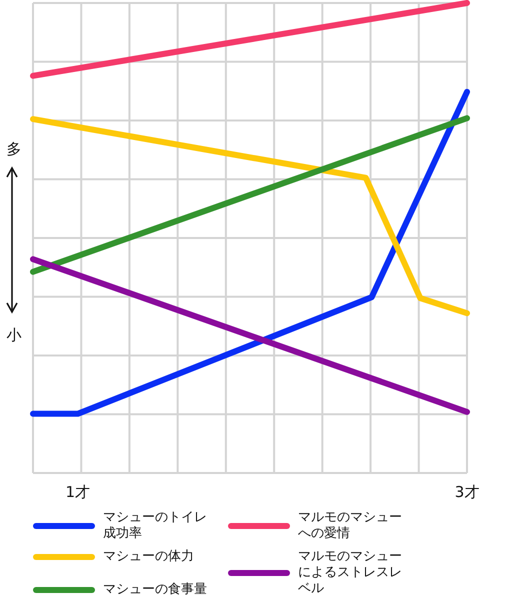 The width and height of the screenshot is (522, 611). What do you see at coordinates (467, 492) in the screenshot?
I see `x-tick-label: 3才` at bounding box center [467, 492].